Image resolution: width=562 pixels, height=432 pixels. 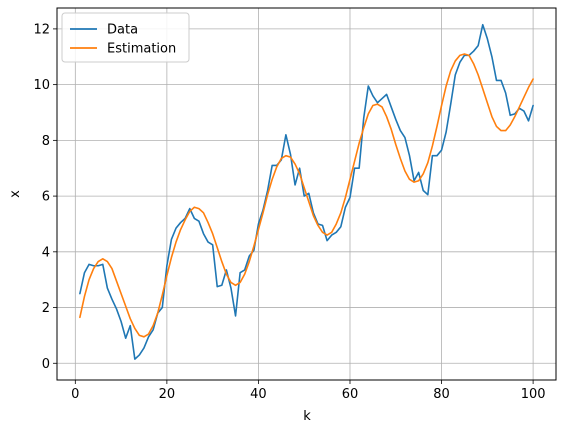 I want to click on legend-box, so click(x=125, y=37).